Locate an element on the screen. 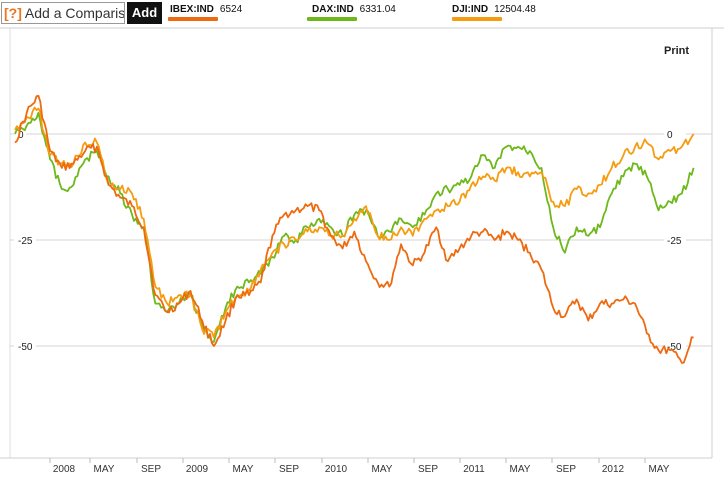 Image resolution: width=724 pixels, height=481 pixels. help-icon: [?] is located at coordinates (13, 13).